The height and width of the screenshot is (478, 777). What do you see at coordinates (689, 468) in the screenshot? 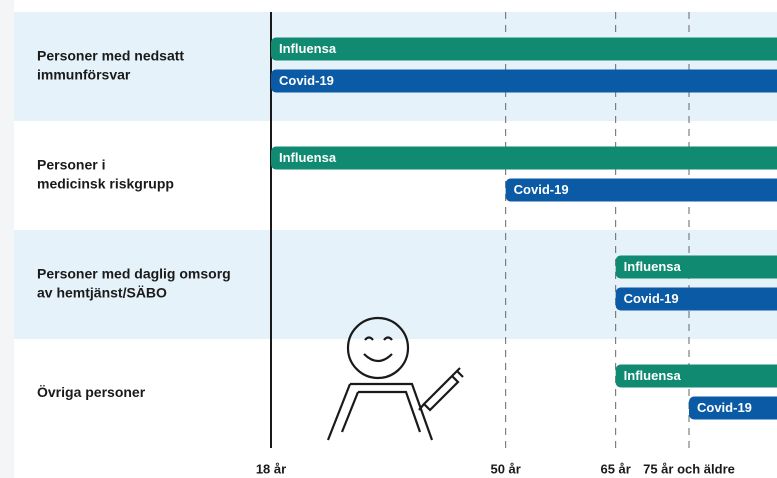
I see `x-tick-label: 75 år och äldre` at bounding box center [689, 468].